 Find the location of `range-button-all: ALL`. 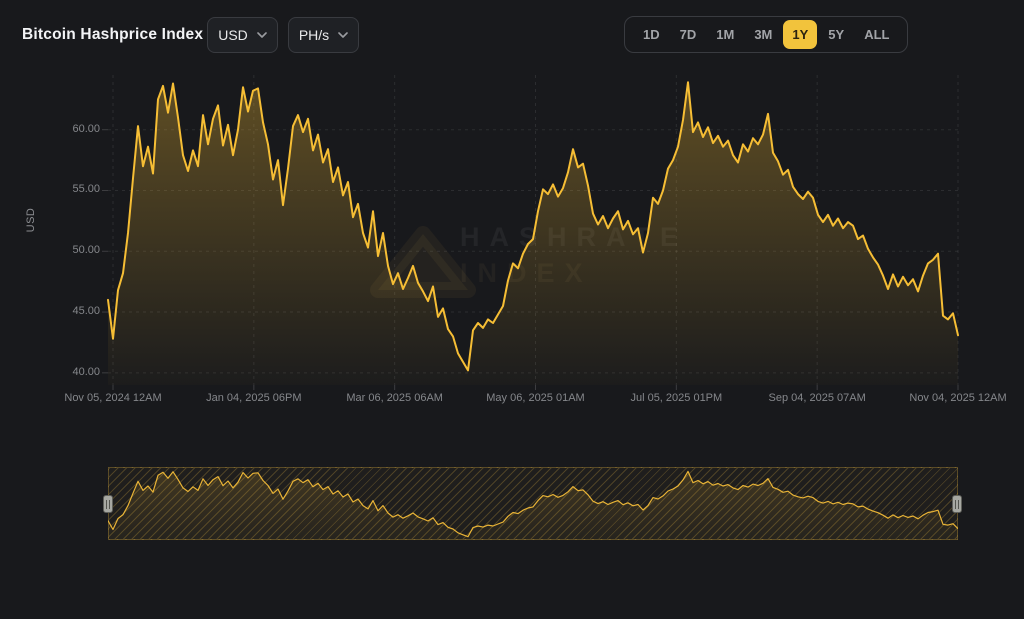

range-button-all: ALL is located at coordinates (876, 34).